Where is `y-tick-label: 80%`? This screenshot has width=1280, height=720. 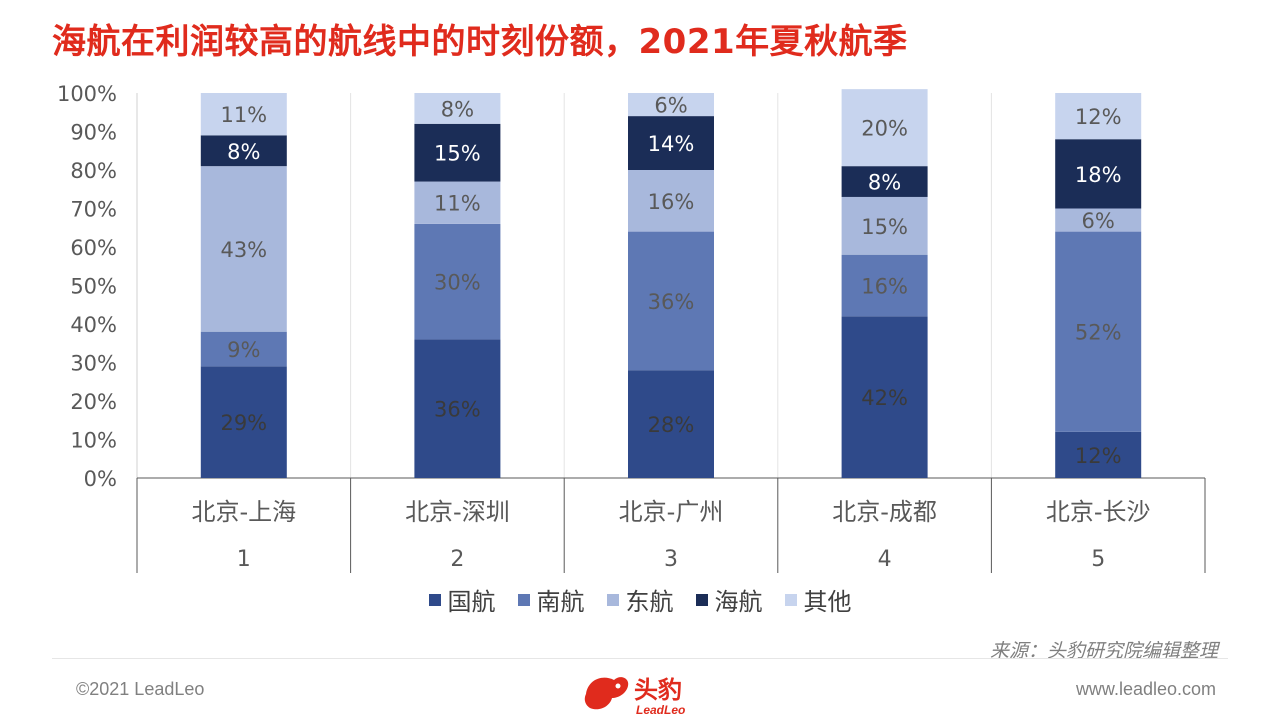 y-tick-label: 80% is located at coordinates (93, 171).